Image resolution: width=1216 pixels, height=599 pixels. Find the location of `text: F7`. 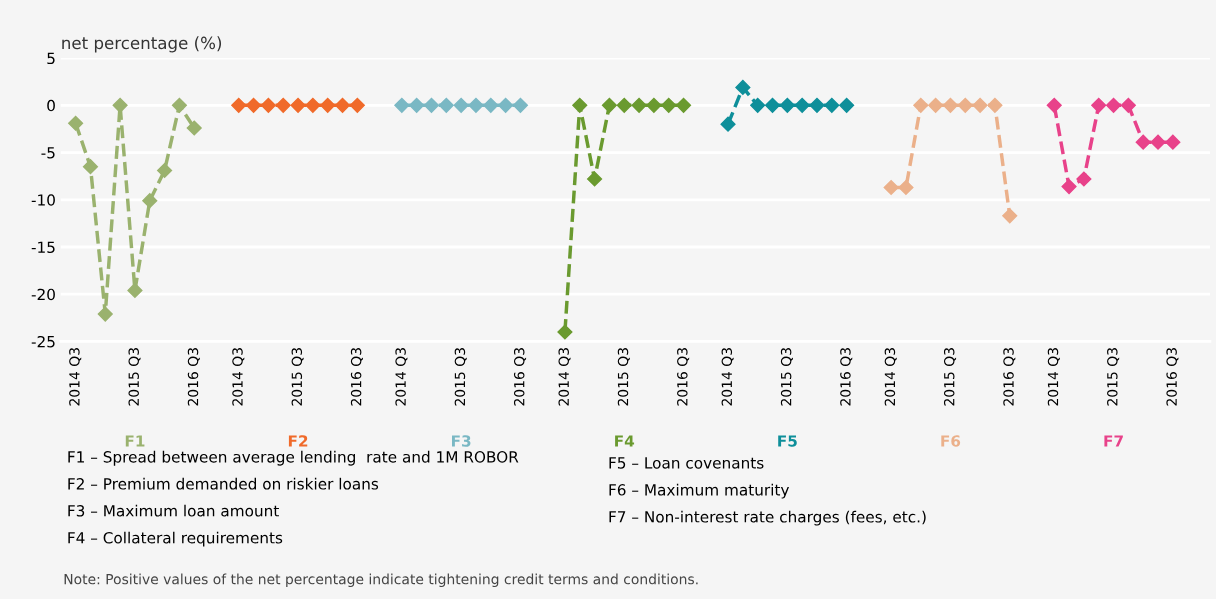

text: F7 is located at coordinates (1113, 441).